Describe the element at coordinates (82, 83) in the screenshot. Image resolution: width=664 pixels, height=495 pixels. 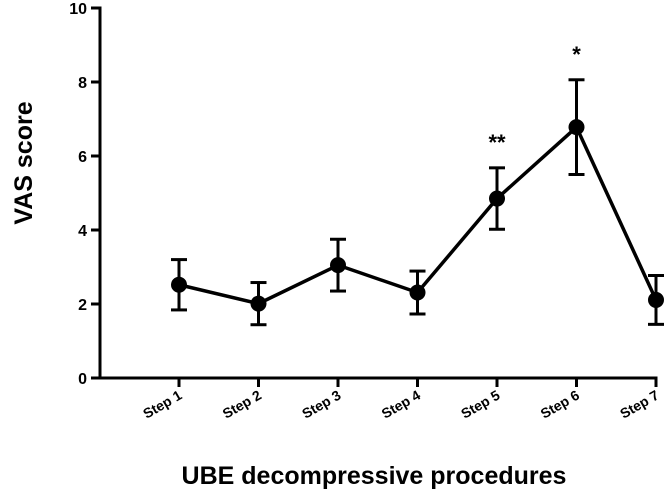
I see `y-tick-label: 8` at that location.